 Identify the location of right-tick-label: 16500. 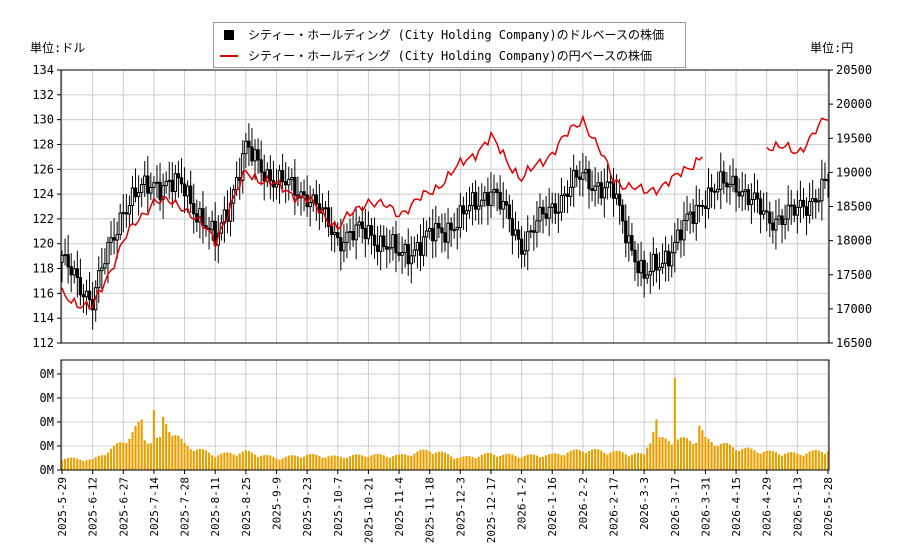
(854, 343).